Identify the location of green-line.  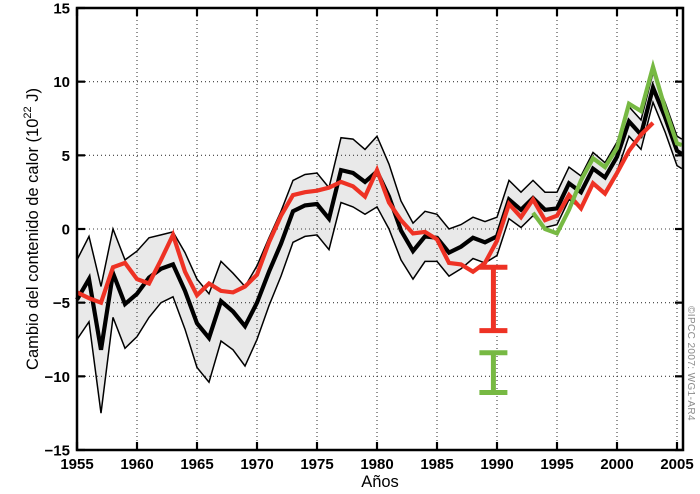
(607, 148).